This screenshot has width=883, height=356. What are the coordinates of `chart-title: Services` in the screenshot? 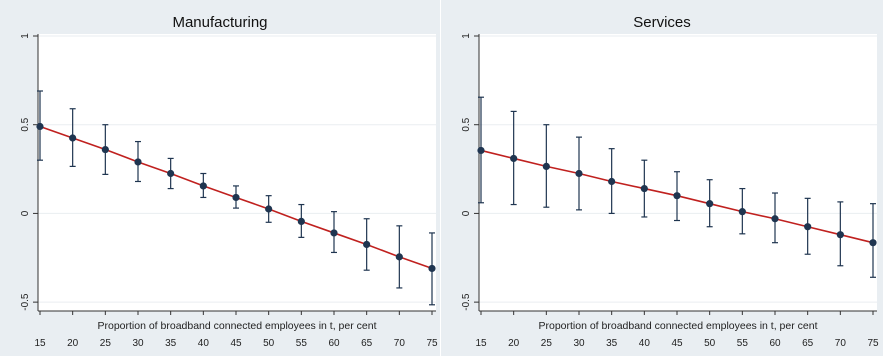 It's located at (662, 22).